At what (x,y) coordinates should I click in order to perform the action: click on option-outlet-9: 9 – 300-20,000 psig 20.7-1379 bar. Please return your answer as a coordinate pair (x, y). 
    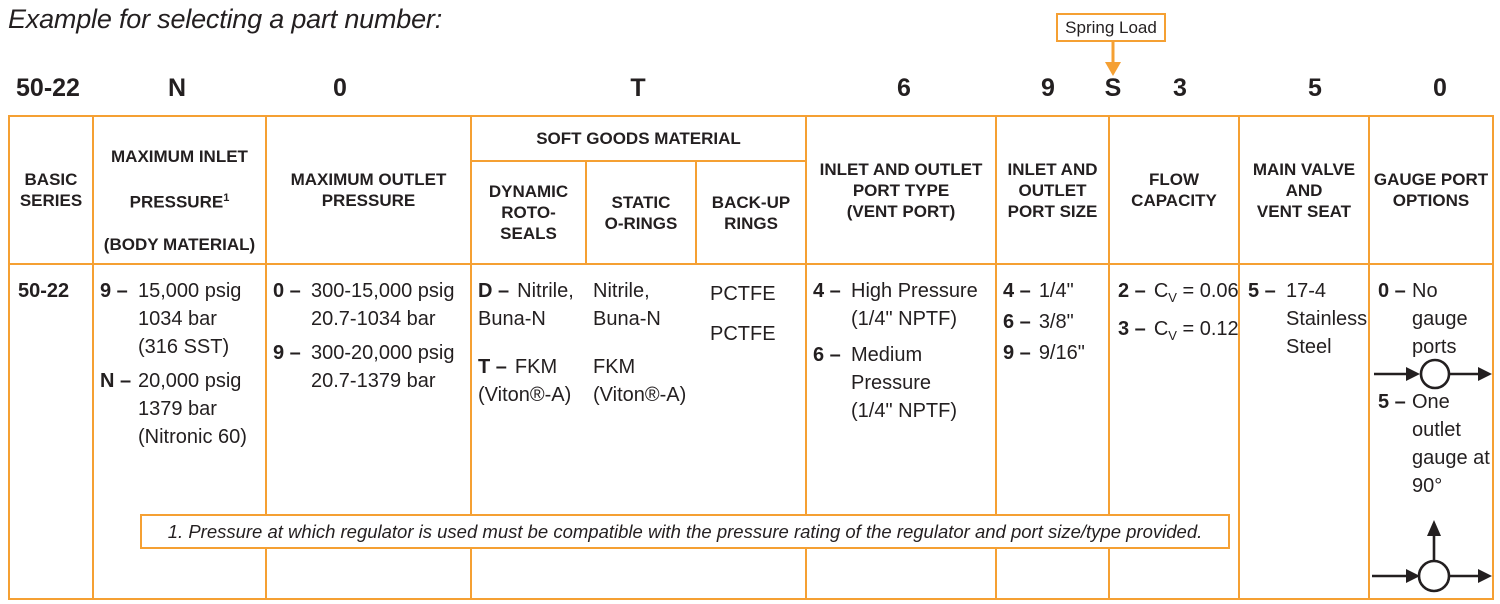
    Looking at the image, I should click on (364, 367).